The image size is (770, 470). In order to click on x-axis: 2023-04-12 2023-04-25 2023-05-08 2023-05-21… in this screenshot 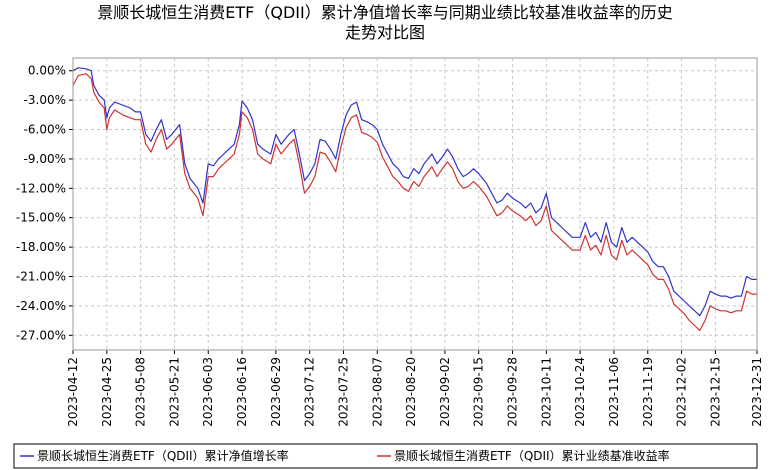, I will do `click(415, 388)`.